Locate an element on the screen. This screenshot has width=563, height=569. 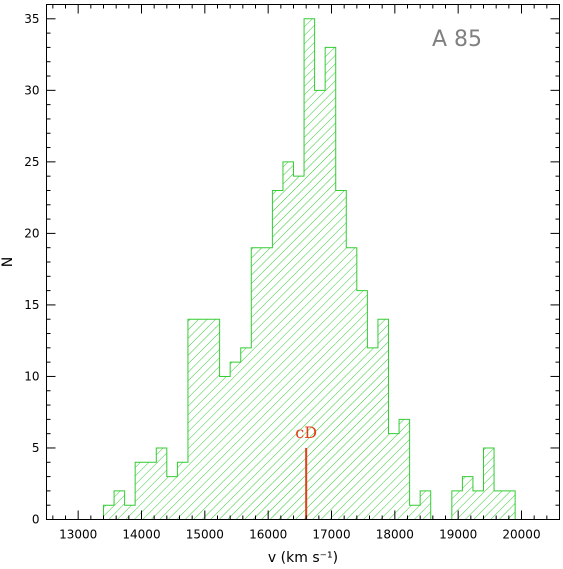
x-axis-title: v (km s⁻¹) is located at coordinates (303, 558).